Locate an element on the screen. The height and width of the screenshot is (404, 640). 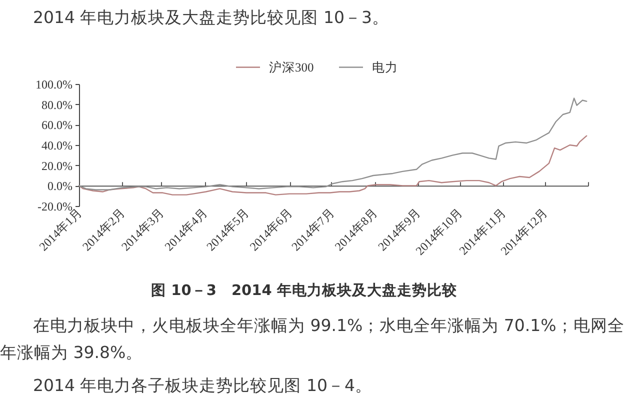
text: 2014 年电力板块及大盘走势比较见图 10－3。 is located at coordinates (211, 18).